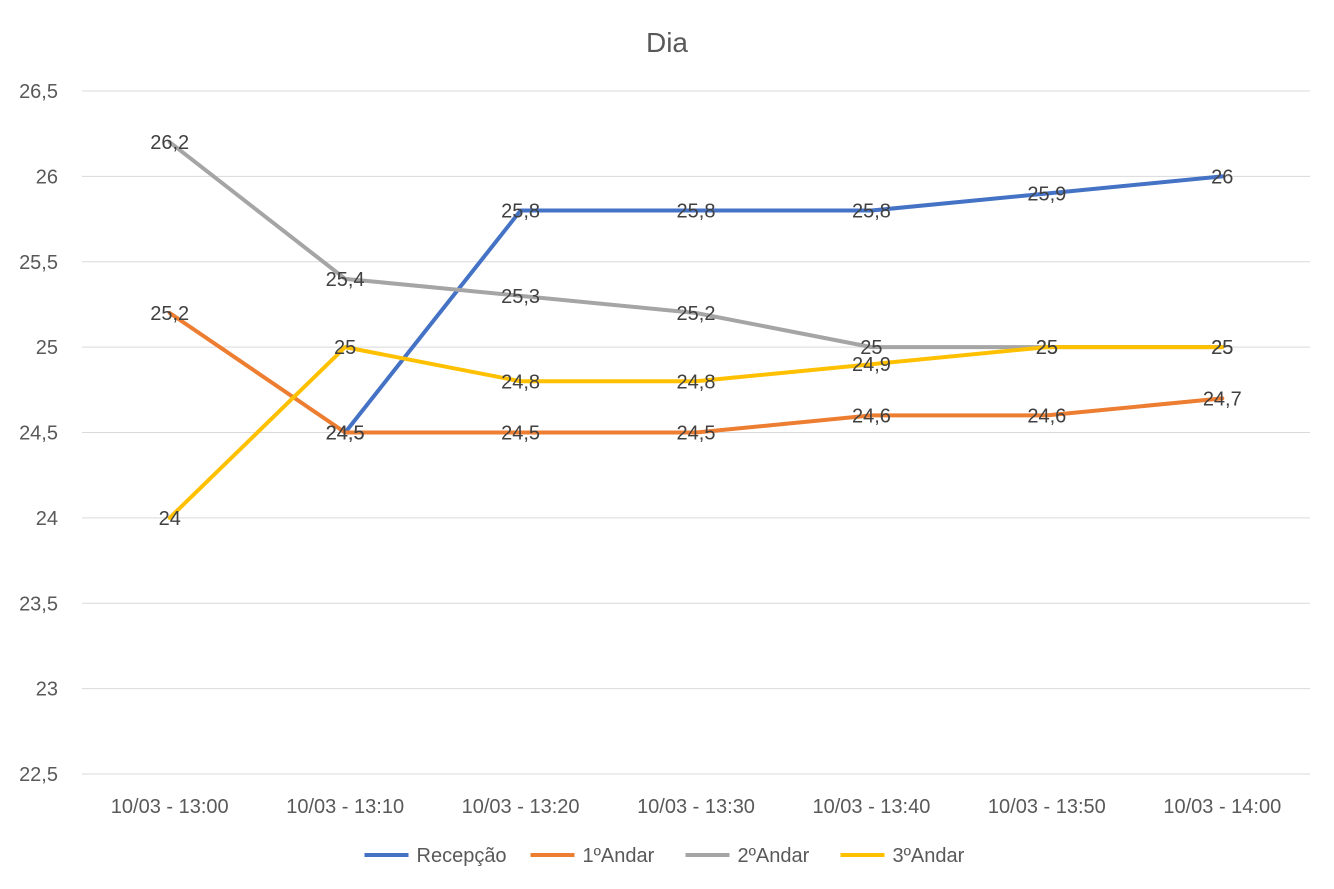 This screenshot has width=1334, height=889. Describe the element at coordinates (871, 365) in the screenshot. I see `data-label: 24,9` at that location.